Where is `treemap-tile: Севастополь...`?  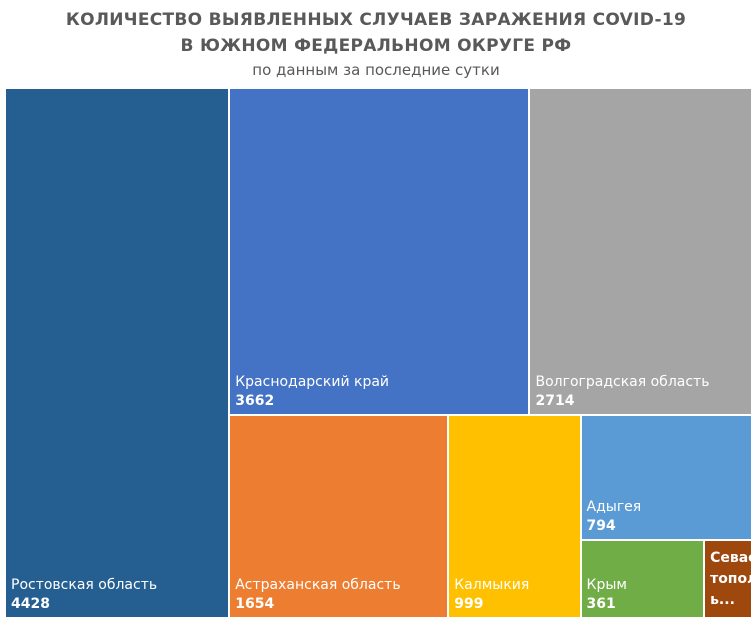 treemap-tile: Севастополь... is located at coordinates (728, 578).